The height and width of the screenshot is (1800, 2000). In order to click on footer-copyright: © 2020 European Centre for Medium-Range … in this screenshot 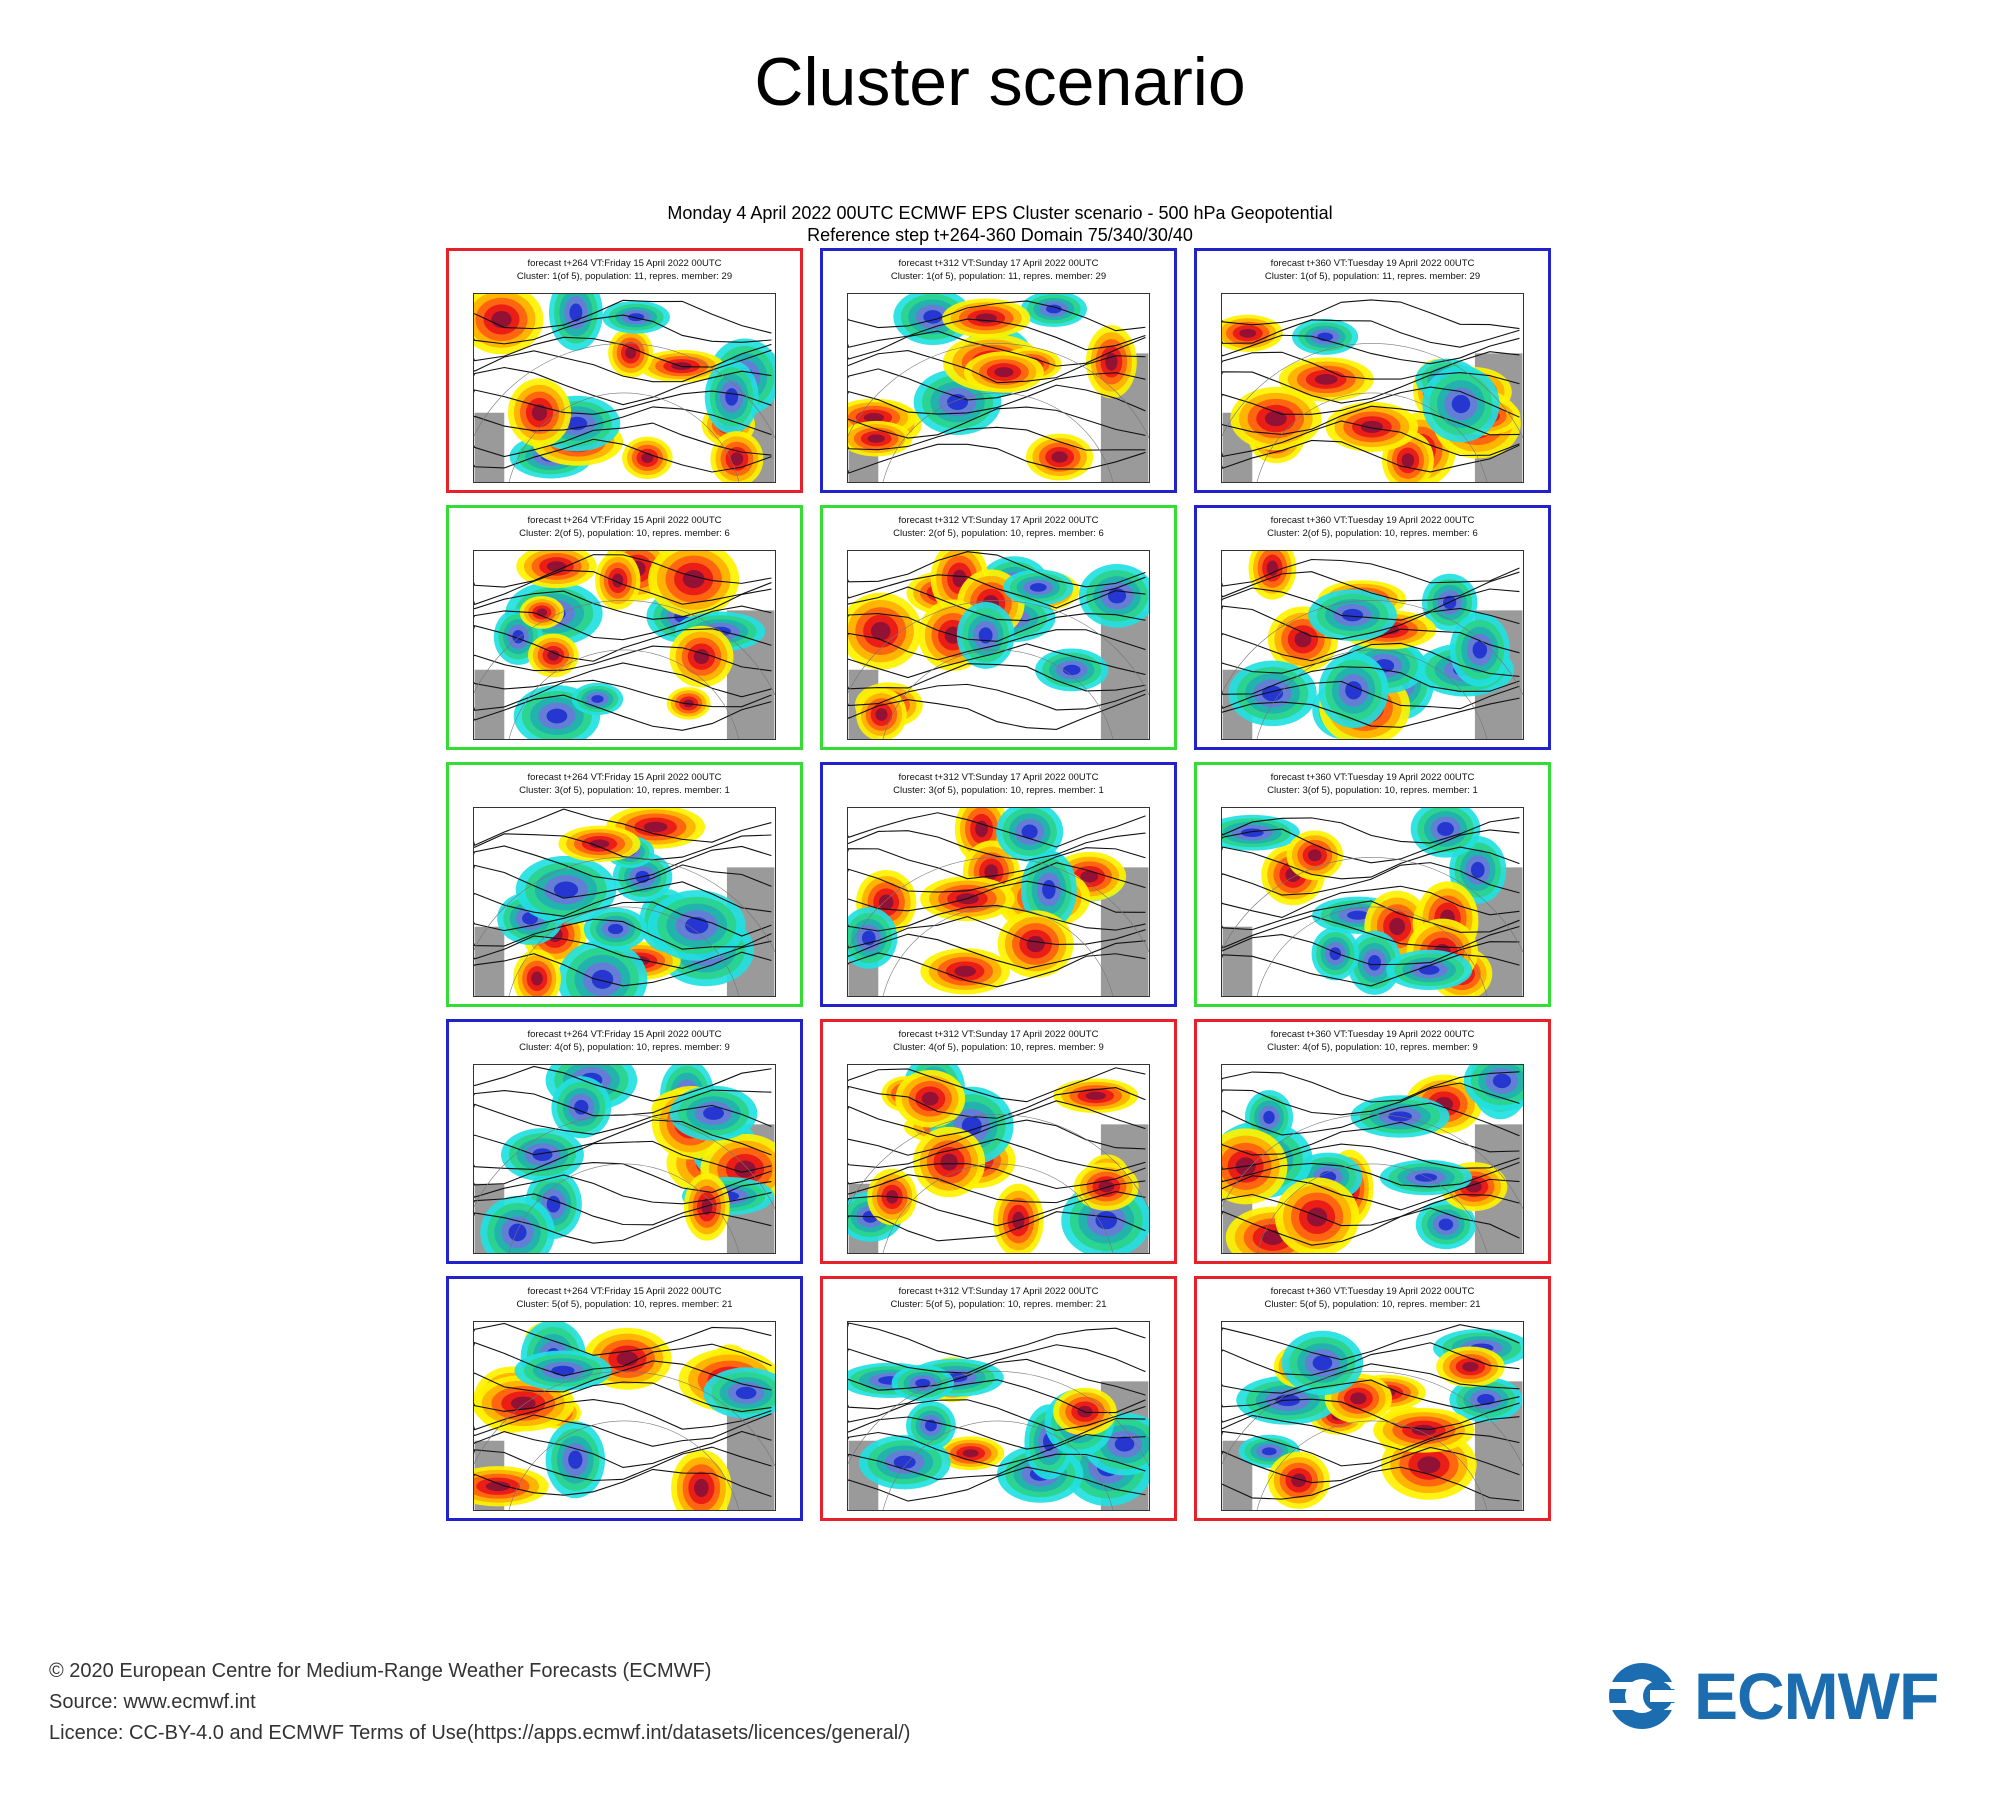, I will do `click(380, 1671)`.